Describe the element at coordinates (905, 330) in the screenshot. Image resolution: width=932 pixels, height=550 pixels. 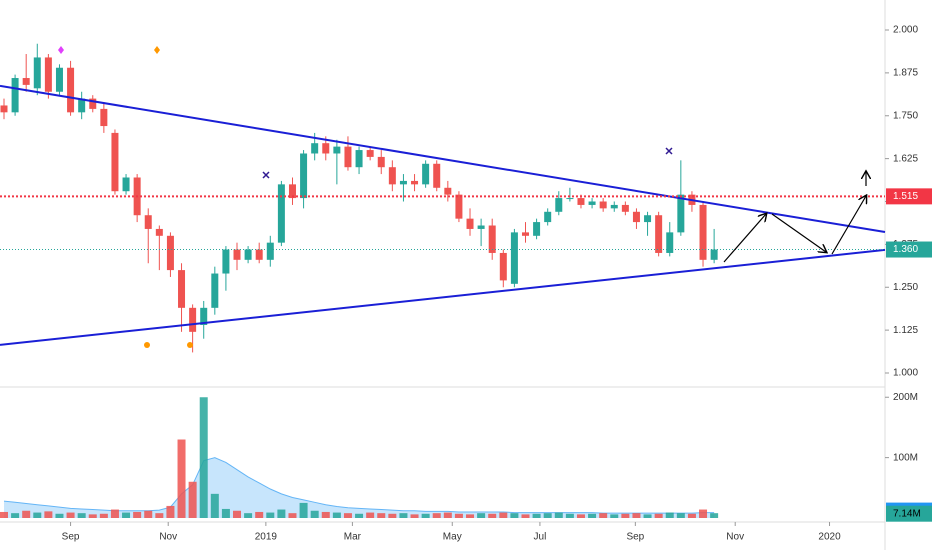
I see `y-tick-label: 1.125` at that location.